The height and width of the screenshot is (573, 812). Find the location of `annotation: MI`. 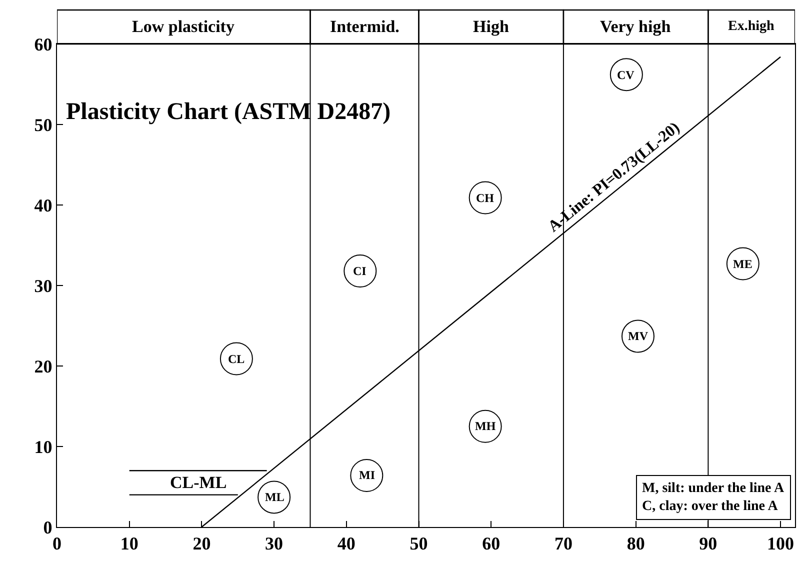

annotation: MI is located at coordinates (367, 475).